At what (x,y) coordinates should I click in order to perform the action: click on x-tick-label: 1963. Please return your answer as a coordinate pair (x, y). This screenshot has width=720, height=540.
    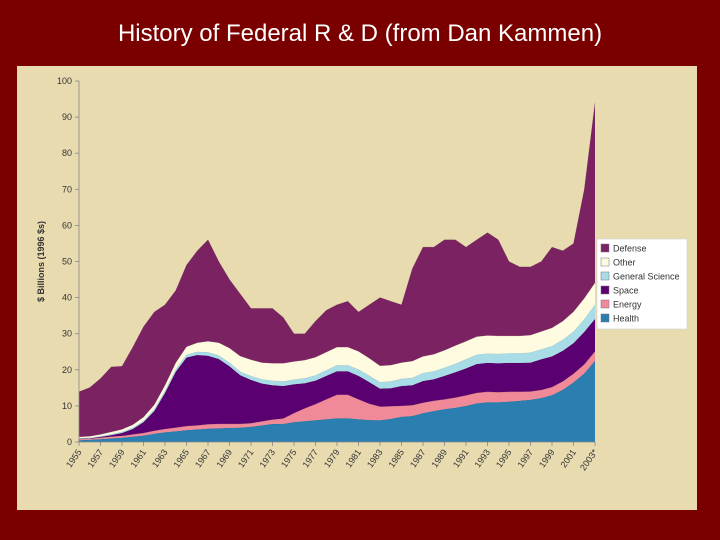
    Looking at the image, I should click on (160, 458).